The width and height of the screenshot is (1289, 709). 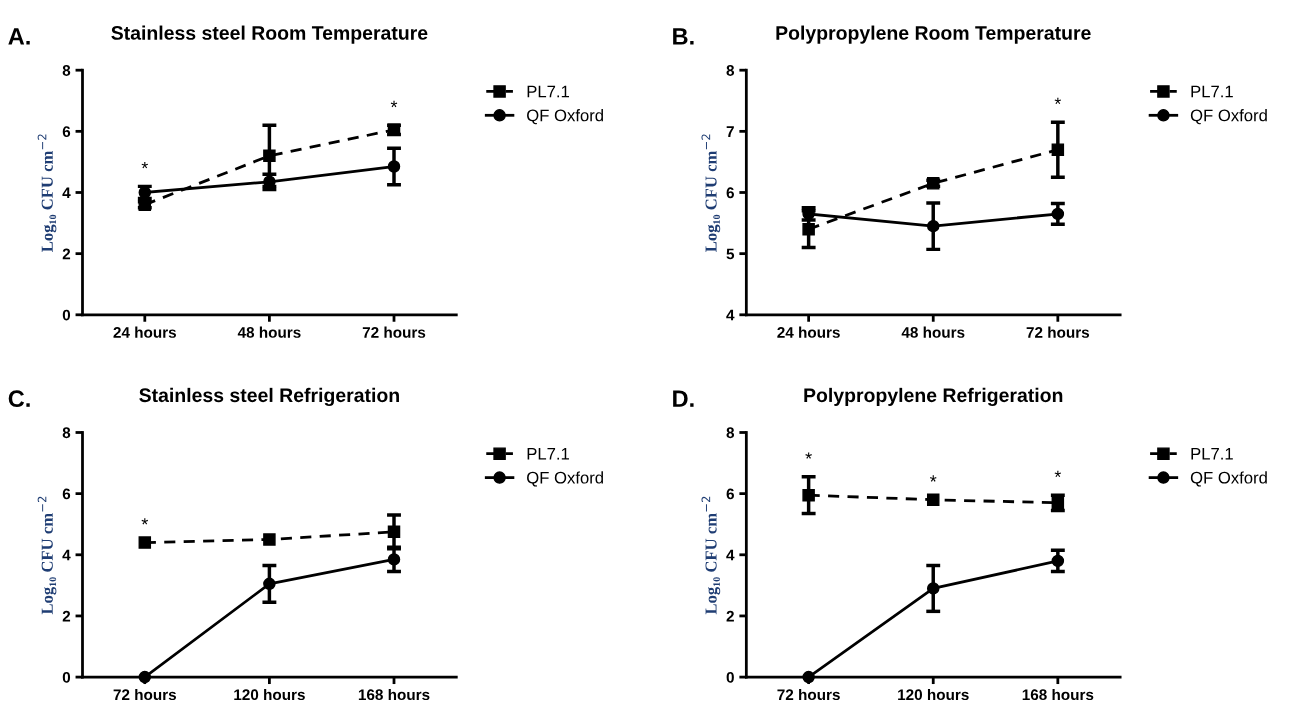 I want to click on text: B., so click(x=683, y=36).